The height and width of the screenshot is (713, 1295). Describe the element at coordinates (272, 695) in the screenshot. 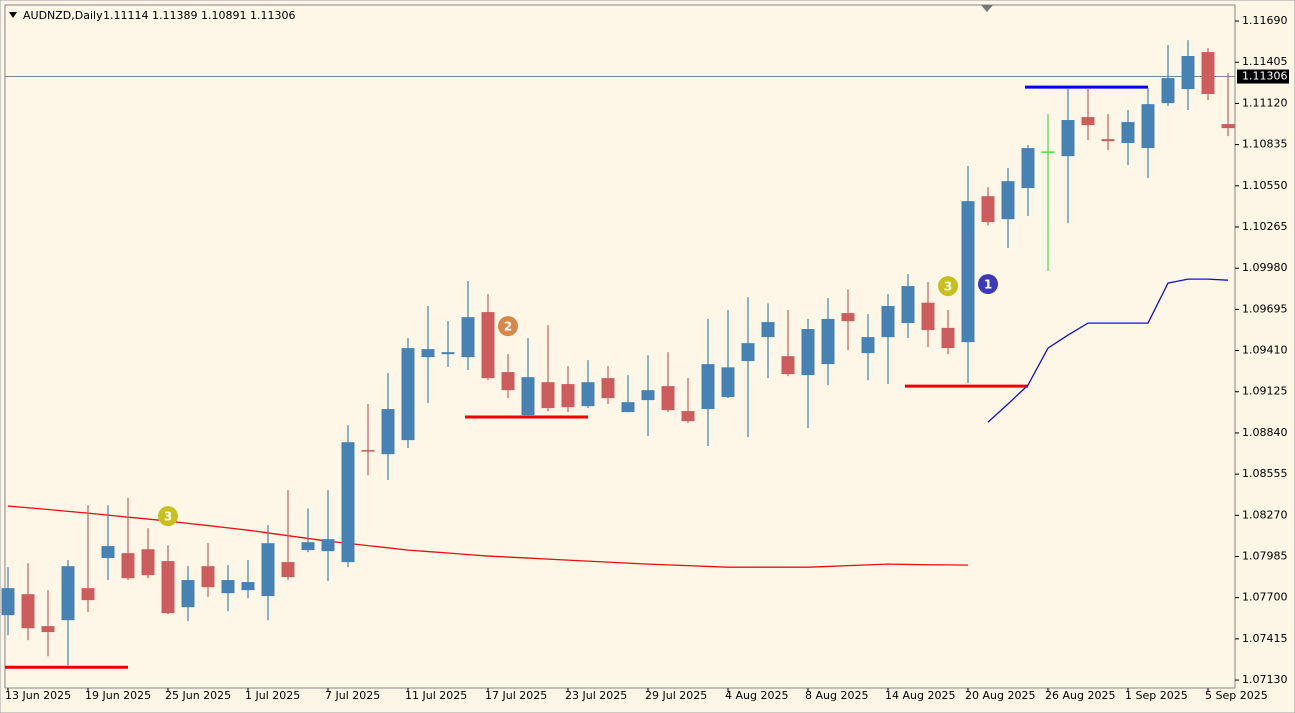

I see `x-tick-label: 1 Jul 2025` at that location.